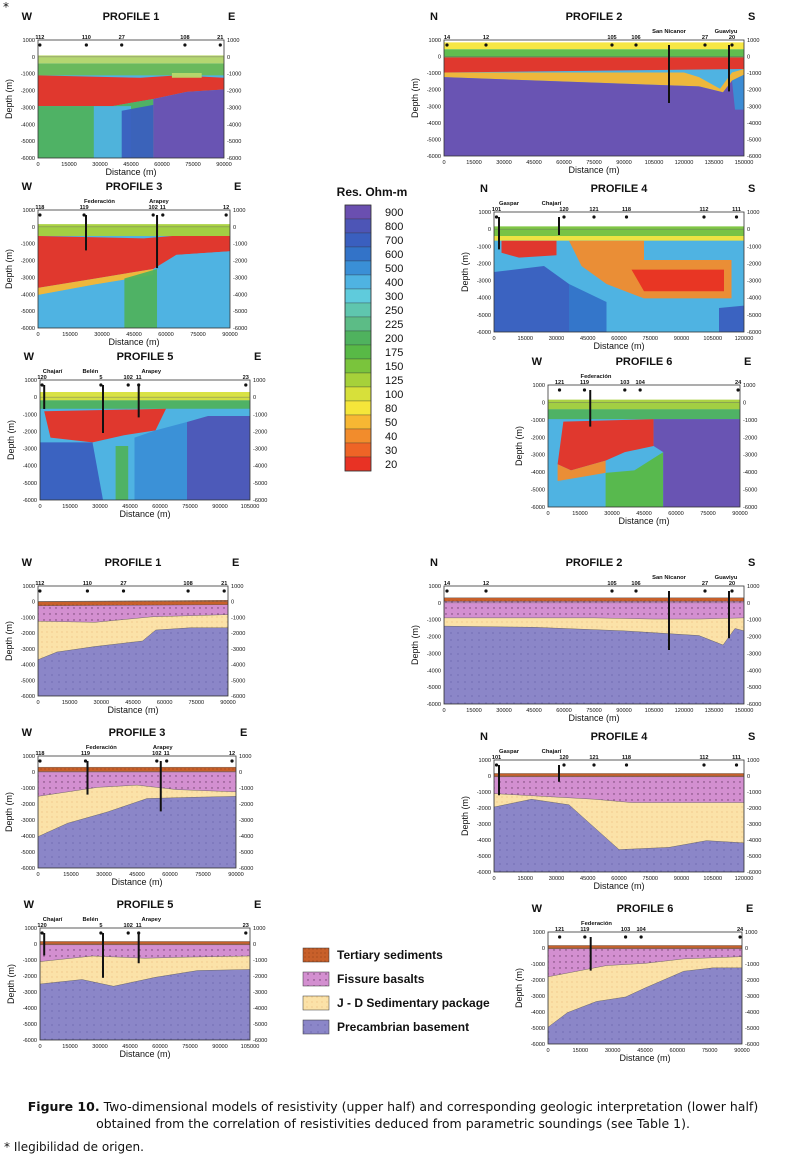 This screenshot has width=786, height=1170. Describe the element at coordinates (732, 38) in the screenshot. I see `station-label: 20` at that location.